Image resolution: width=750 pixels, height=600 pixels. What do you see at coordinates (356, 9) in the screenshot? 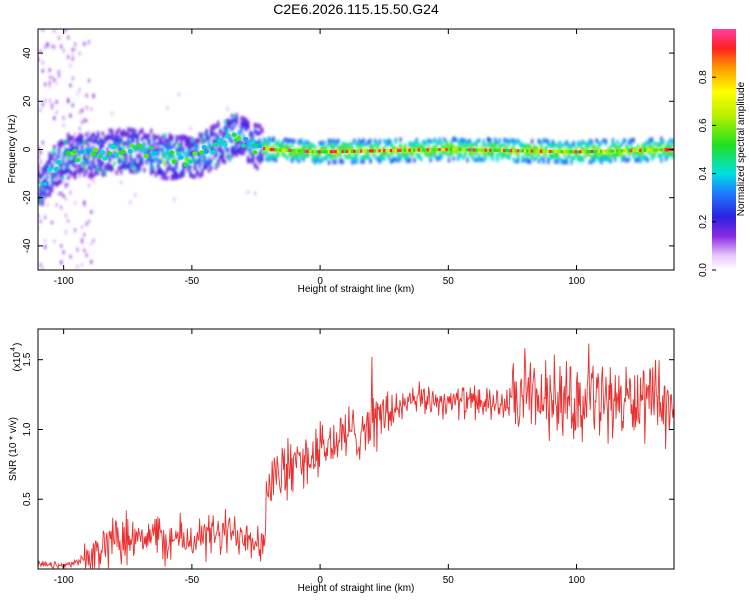
I see `chart-title: C2E6.2026.115.15.50.G24` at bounding box center [356, 9].